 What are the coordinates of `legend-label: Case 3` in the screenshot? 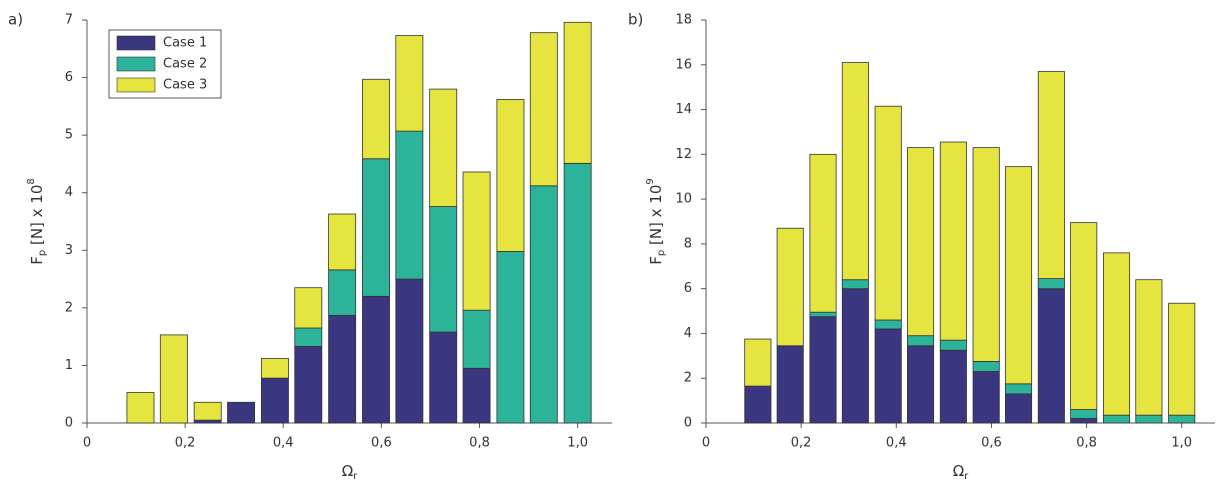 It's located at (185, 85).